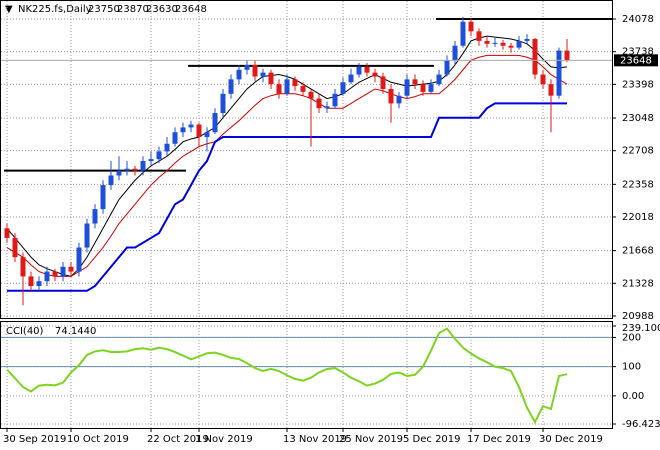 The height and width of the screenshot is (450, 660). I want to click on ohlc-close: 23648, so click(191, 9).